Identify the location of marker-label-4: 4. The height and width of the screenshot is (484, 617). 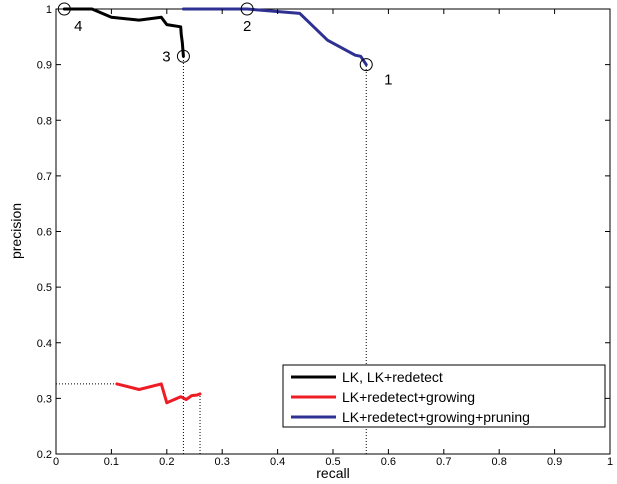
(78, 26).